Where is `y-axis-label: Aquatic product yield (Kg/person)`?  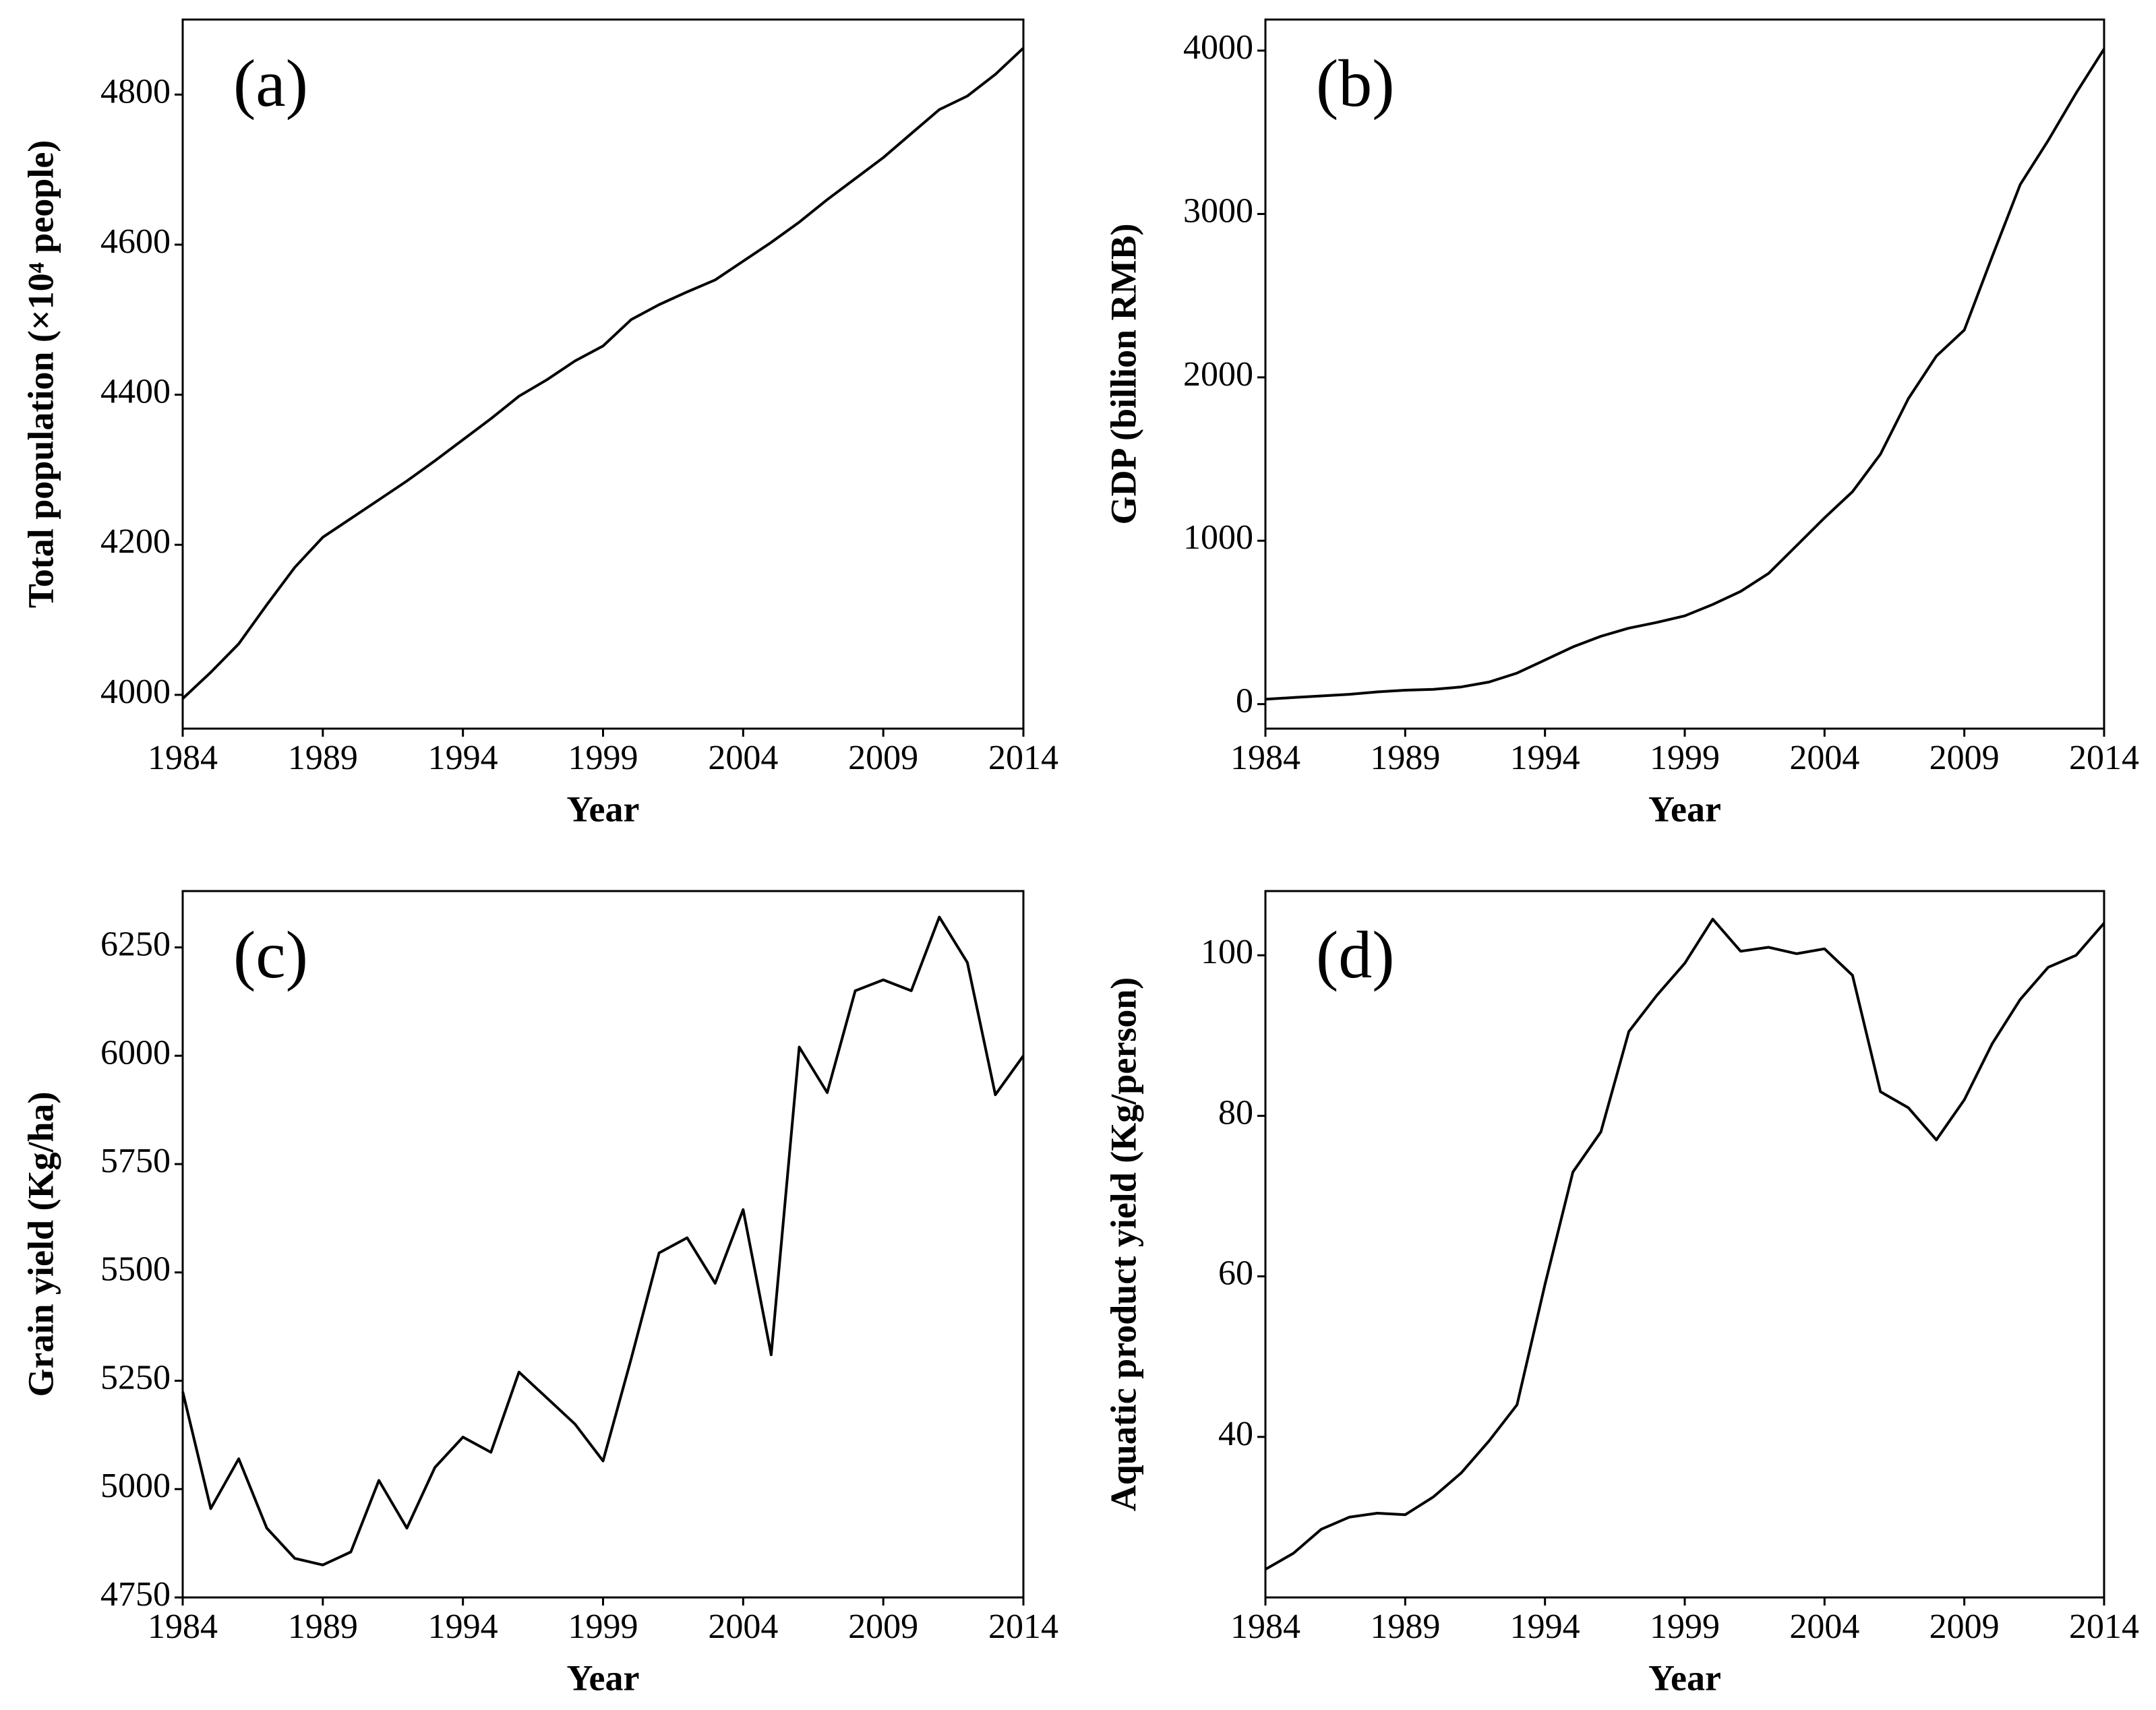
y-axis-label: Aquatic product yield (Kg/person) is located at coordinates (1123, 1244).